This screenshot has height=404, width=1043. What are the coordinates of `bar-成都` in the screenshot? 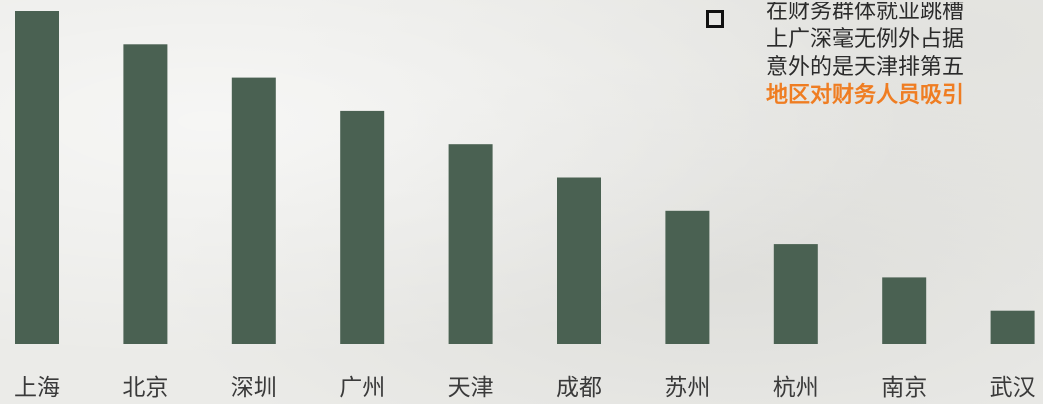 It's located at (579, 260).